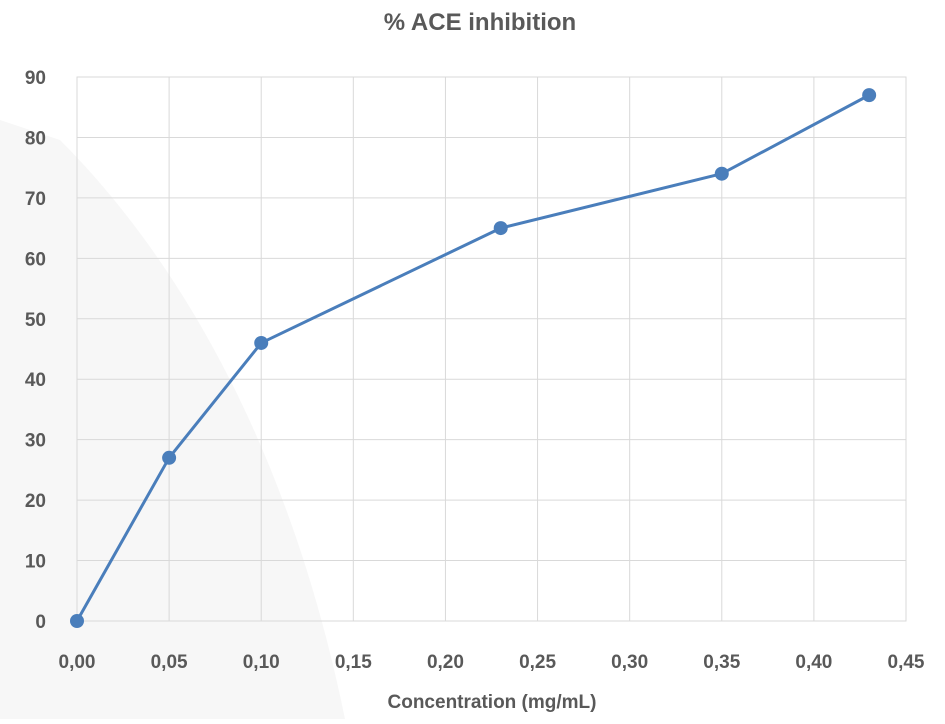 The width and height of the screenshot is (945, 724). Describe the element at coordinates (35, 441) in the screenshot. I see `y-tick-label: 30` at that location.